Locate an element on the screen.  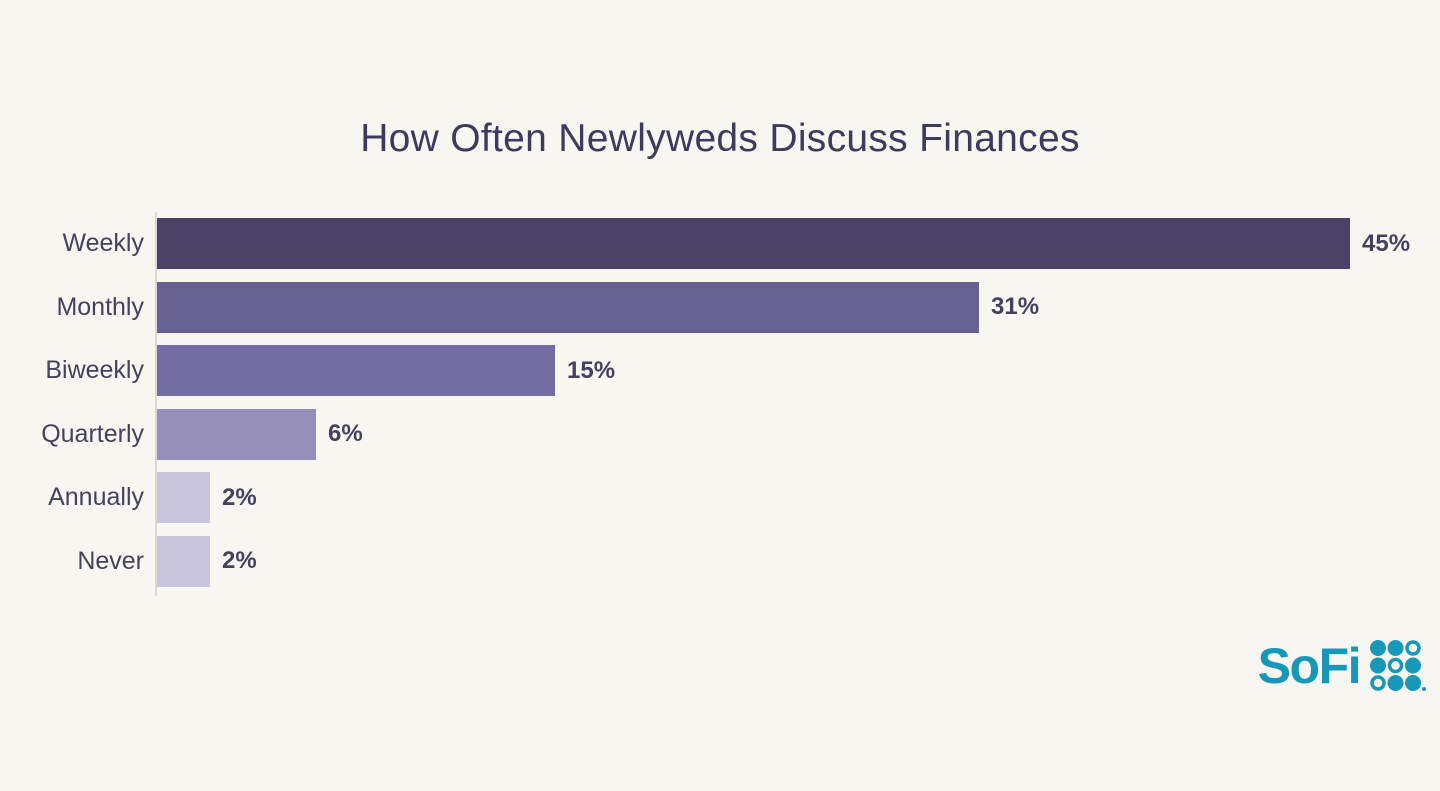
bar-row: Annually 2% is located at coordinates (720, 497).